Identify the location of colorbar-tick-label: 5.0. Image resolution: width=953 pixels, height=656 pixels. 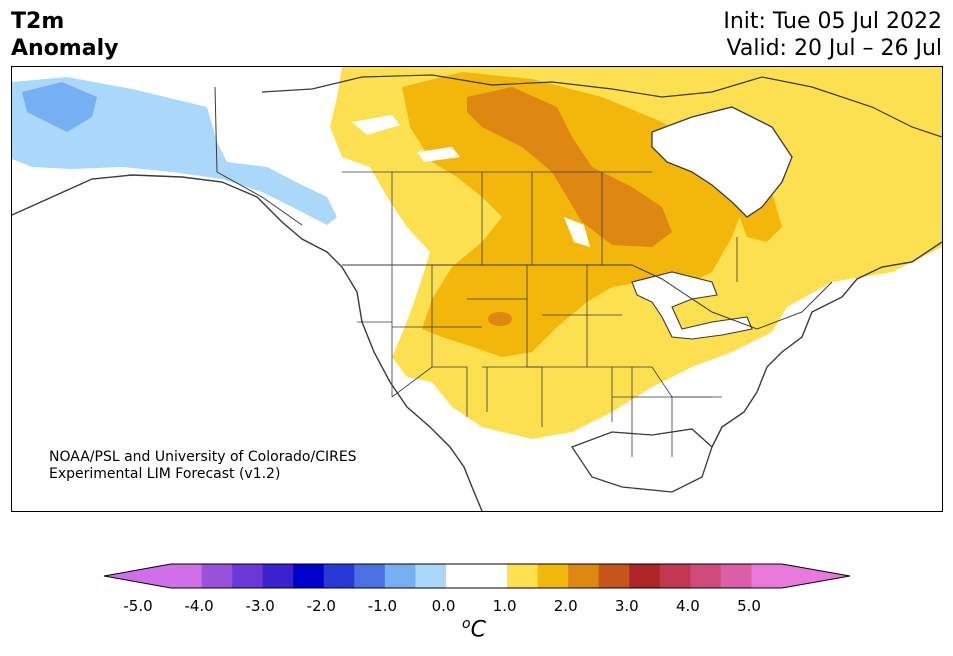
(749, 606).